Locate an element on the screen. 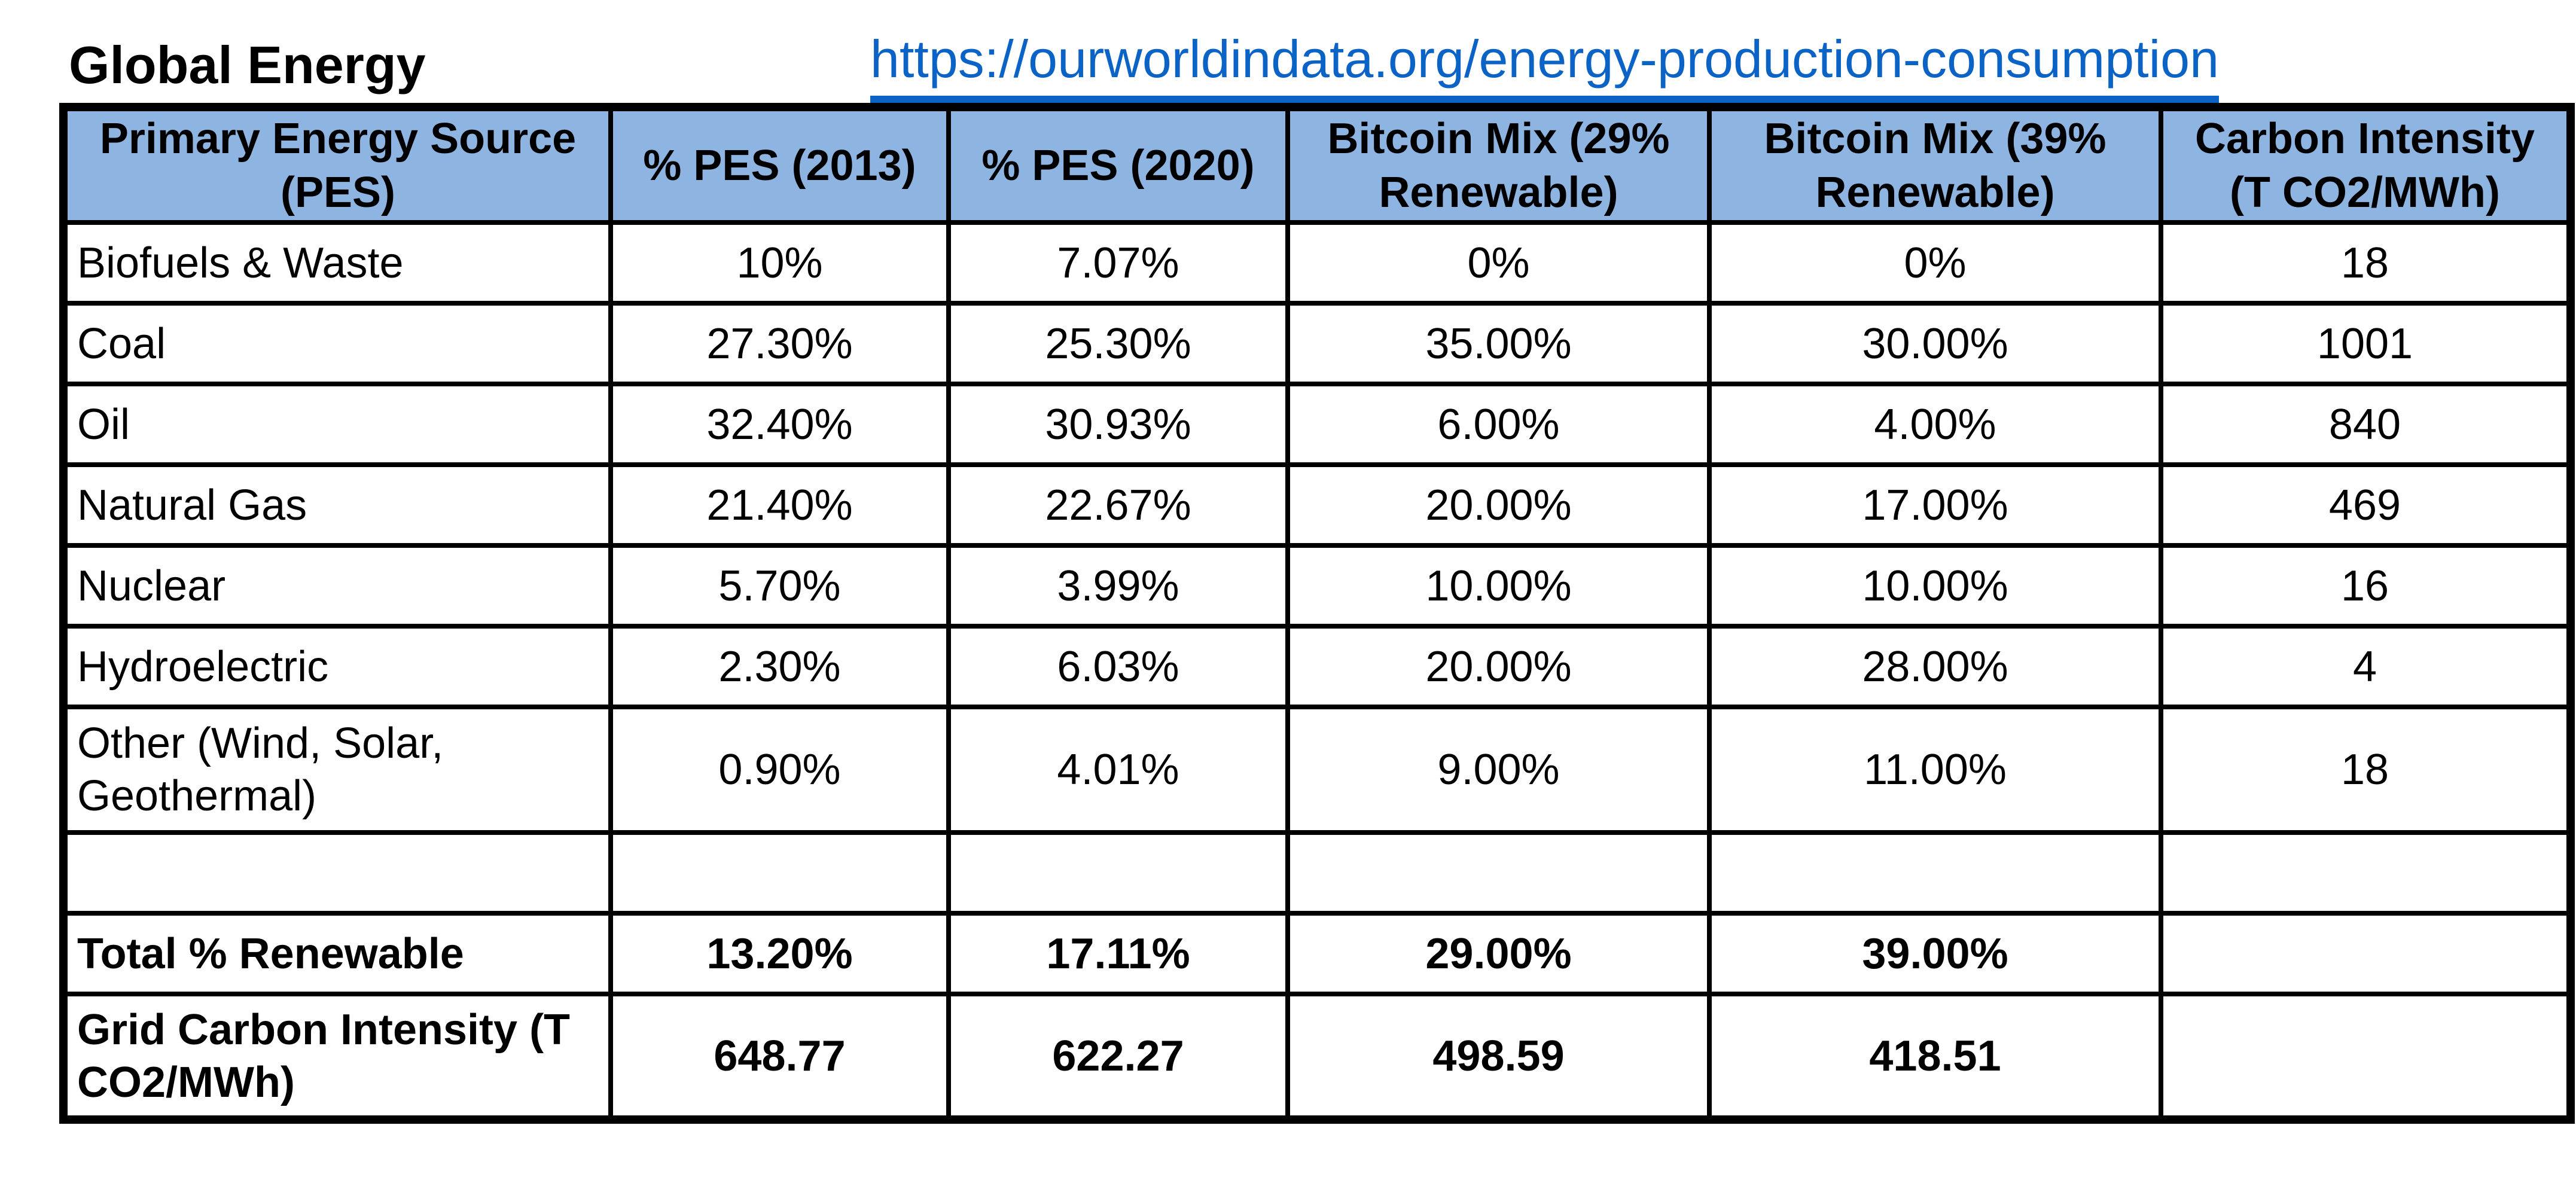 The width and height of the screenshot is (2576, 1177). cell: 6.03% is located at coordinates (1118, 666).